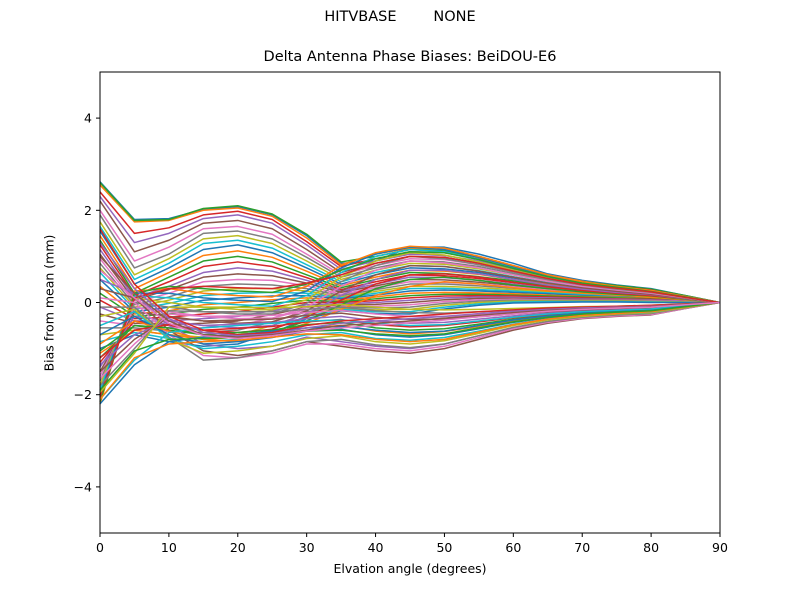  I want to click on y-tick-label: 4, so click(88, 118).